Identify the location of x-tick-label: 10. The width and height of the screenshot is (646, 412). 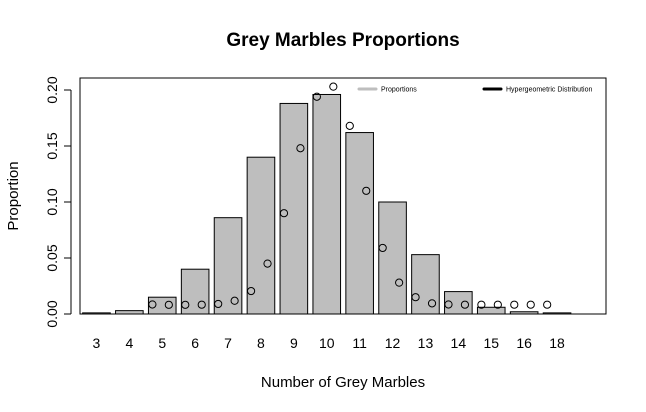
(327, 343).